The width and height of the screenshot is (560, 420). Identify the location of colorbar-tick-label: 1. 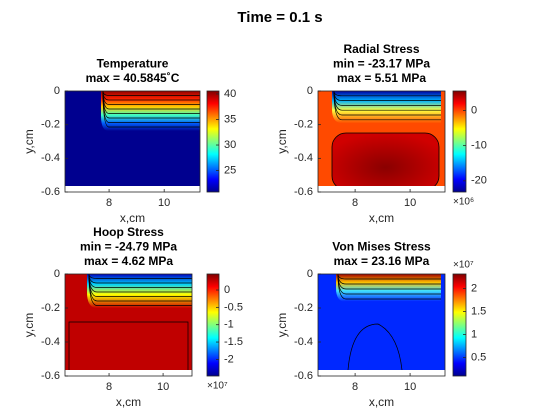
(474, 334).